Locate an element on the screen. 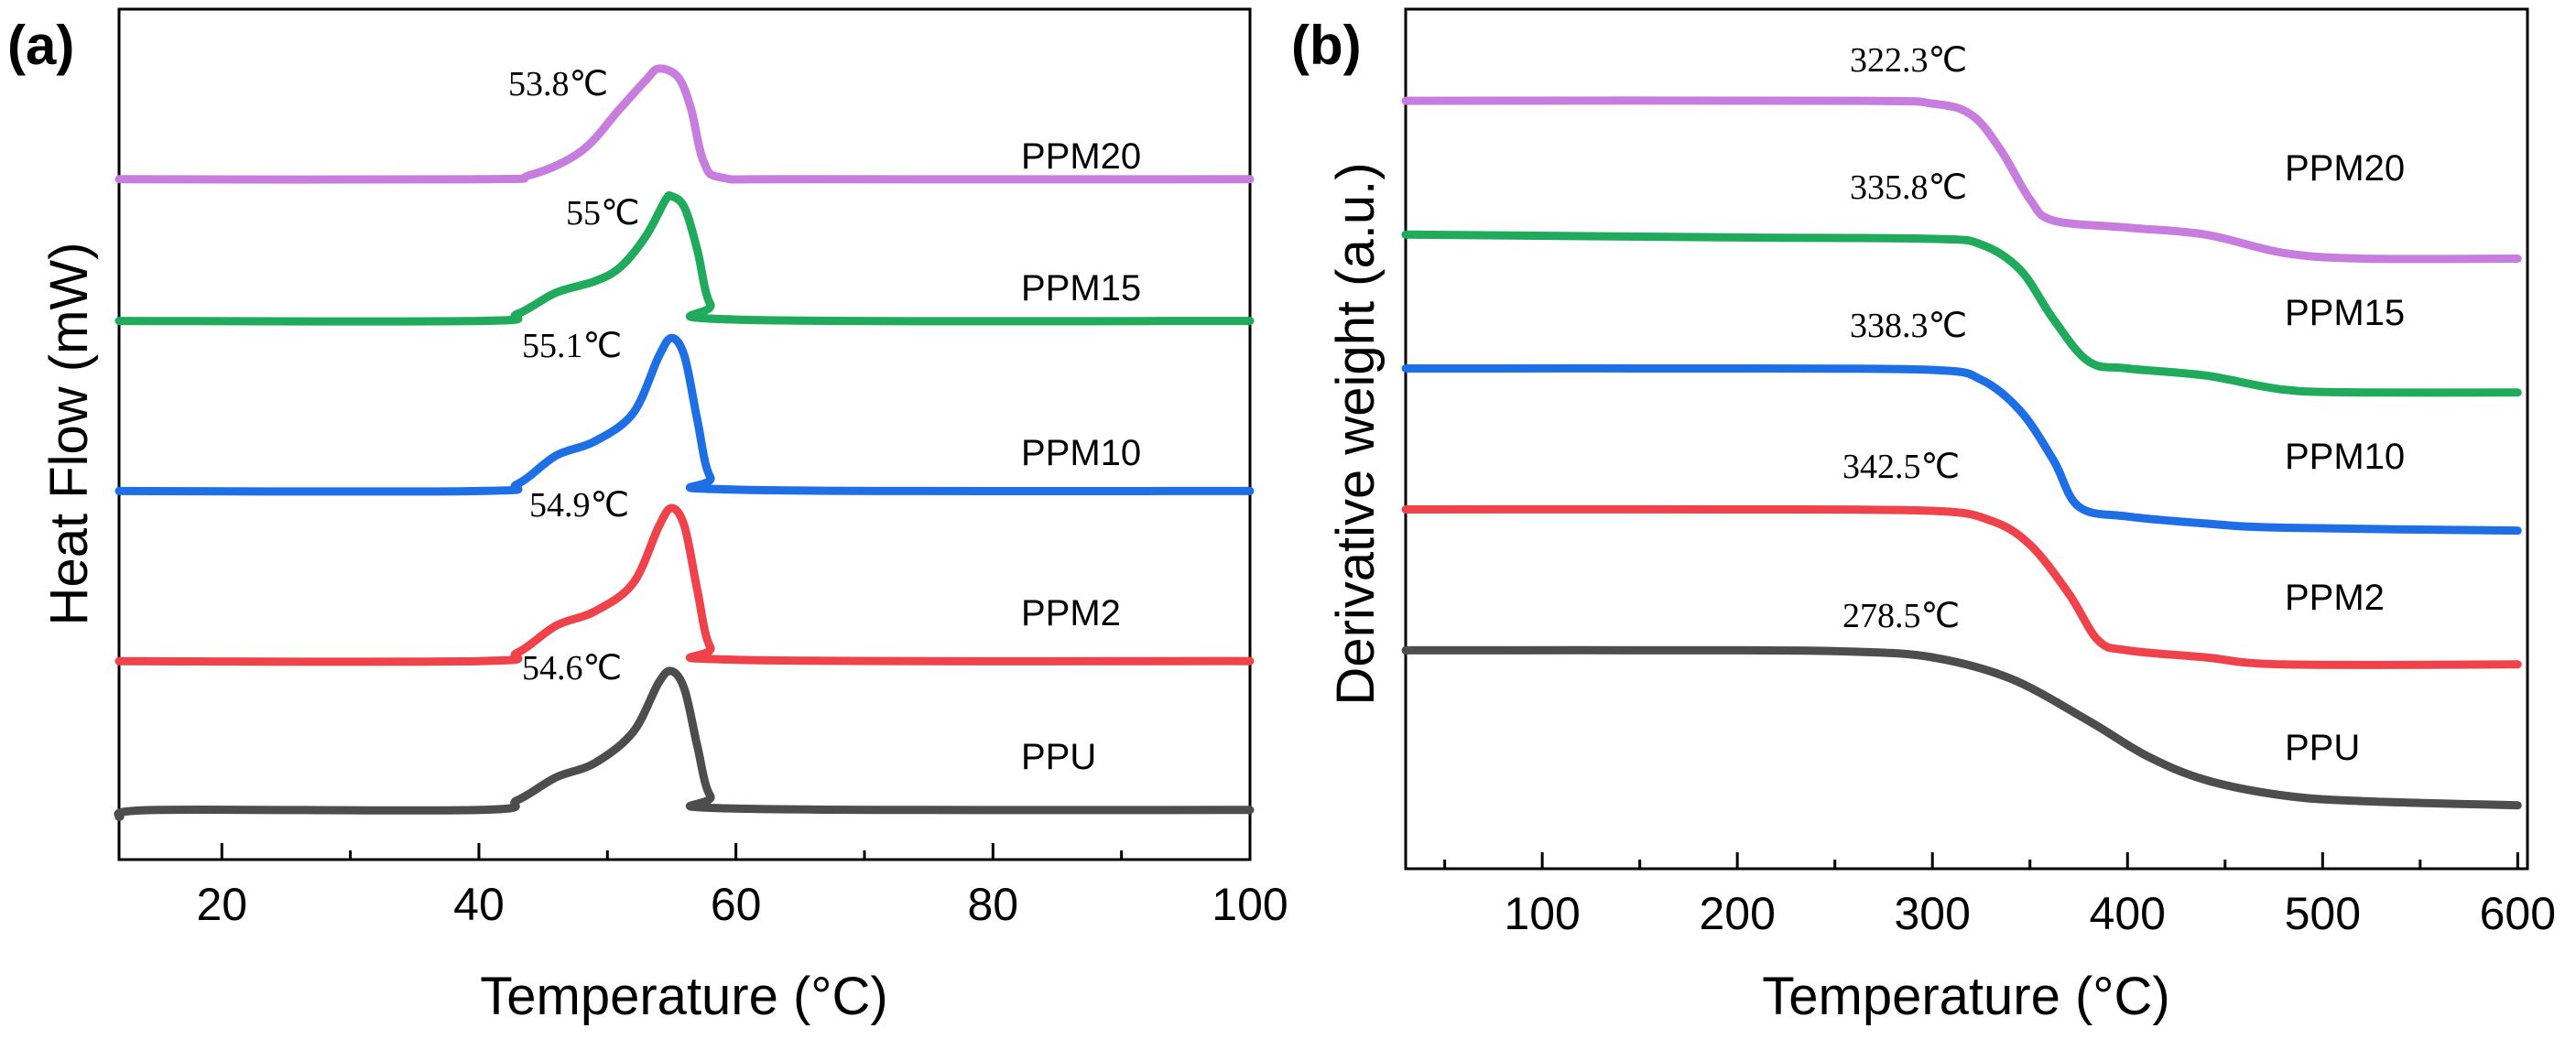 The width and height of the screenshot is (2576, 1039). peak-annotation-ppm15: 55℃ is located at coordinates (603, 214).